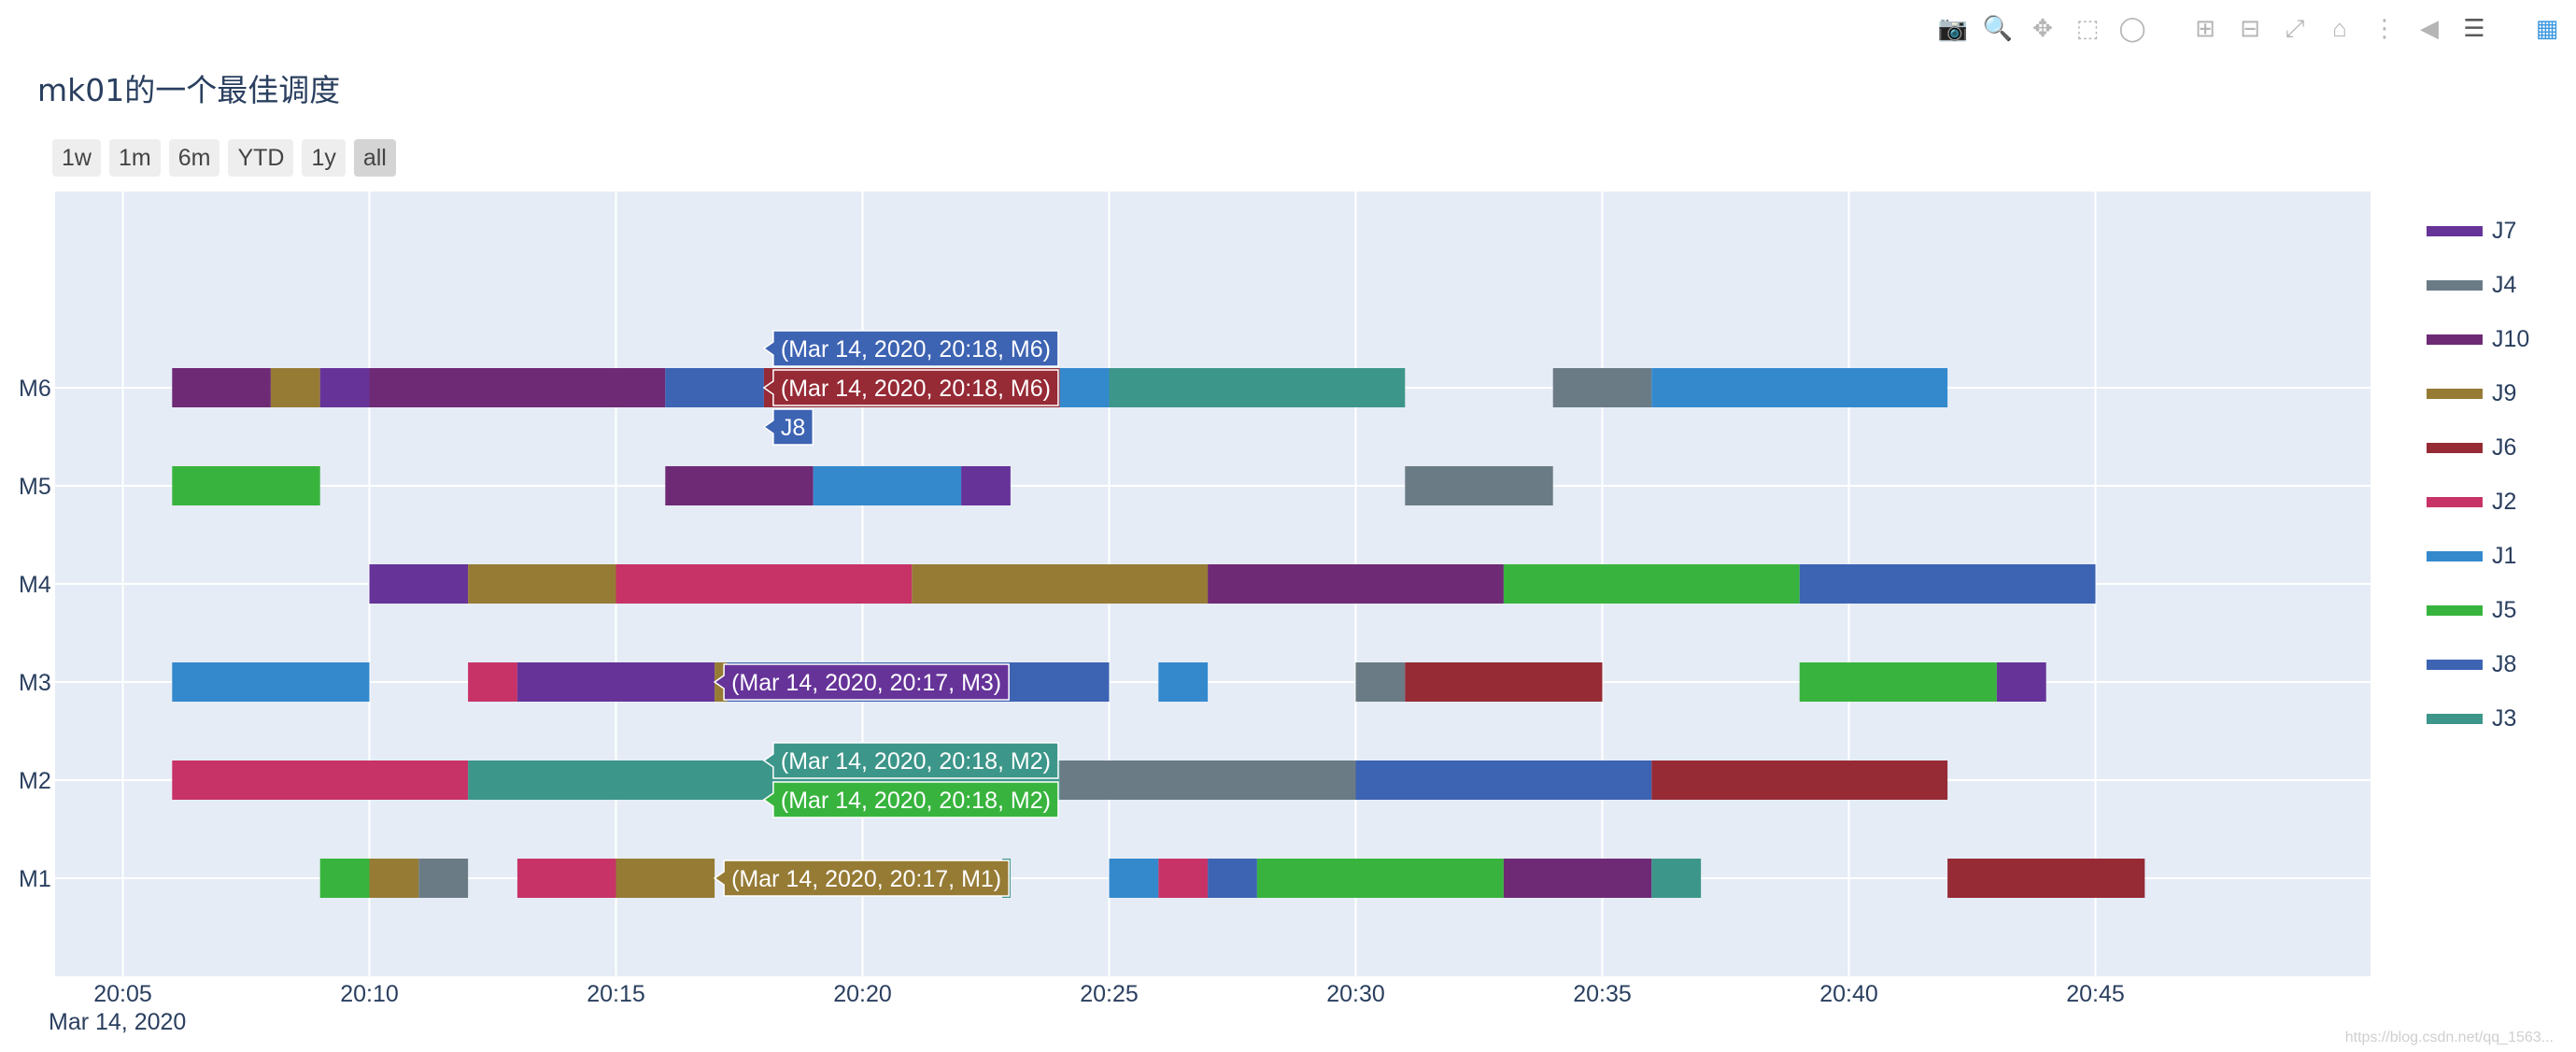 Image resolution: width=2576 pixels, height=1052 pixels. I want to click on hover-label-text: J8, so click(793, 428).